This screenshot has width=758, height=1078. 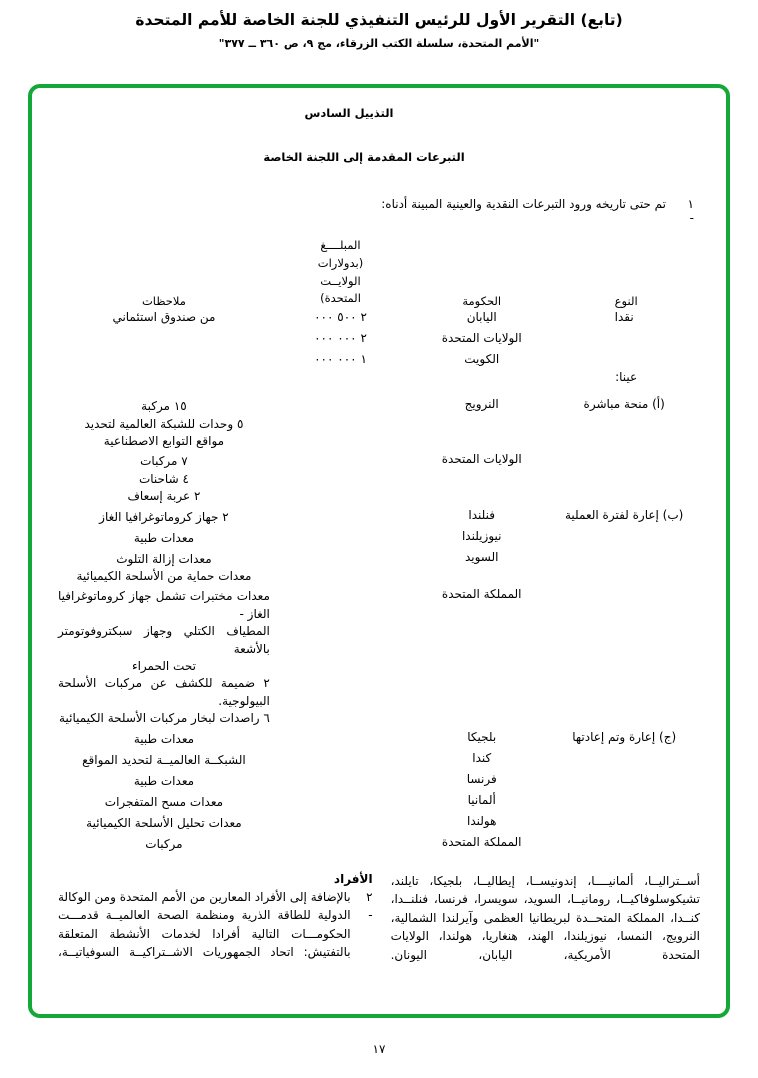 What do you see at coordinates (626, 301) in the screenshot?
I see `column-header-type: النوع` at bounding box center [626, 301].